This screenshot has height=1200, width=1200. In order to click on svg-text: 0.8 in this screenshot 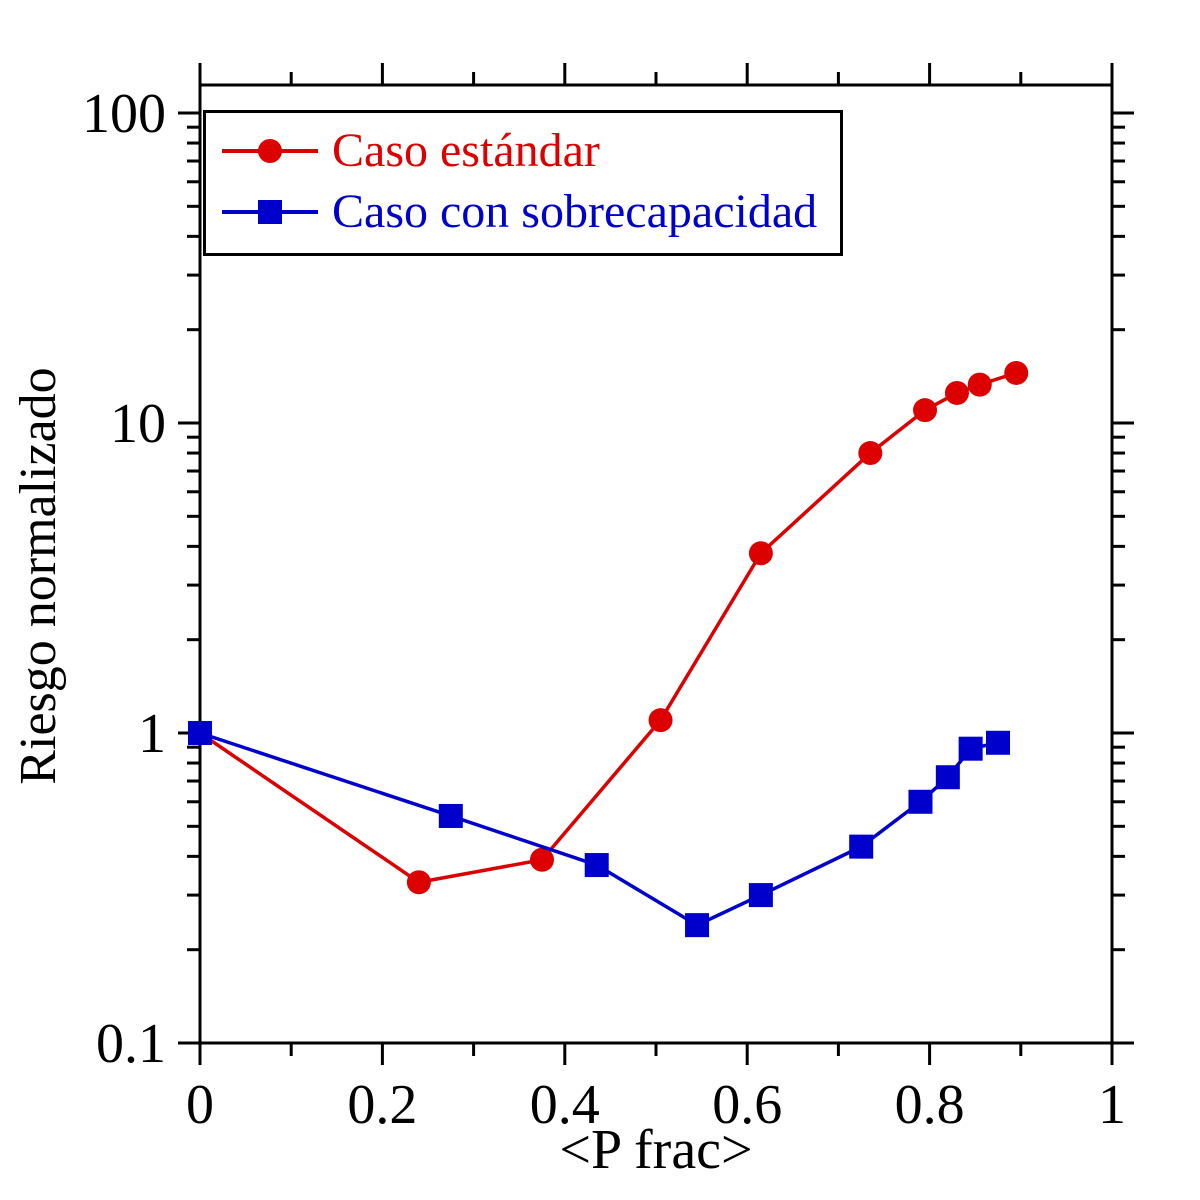, I will do `click(930, 1105)`.